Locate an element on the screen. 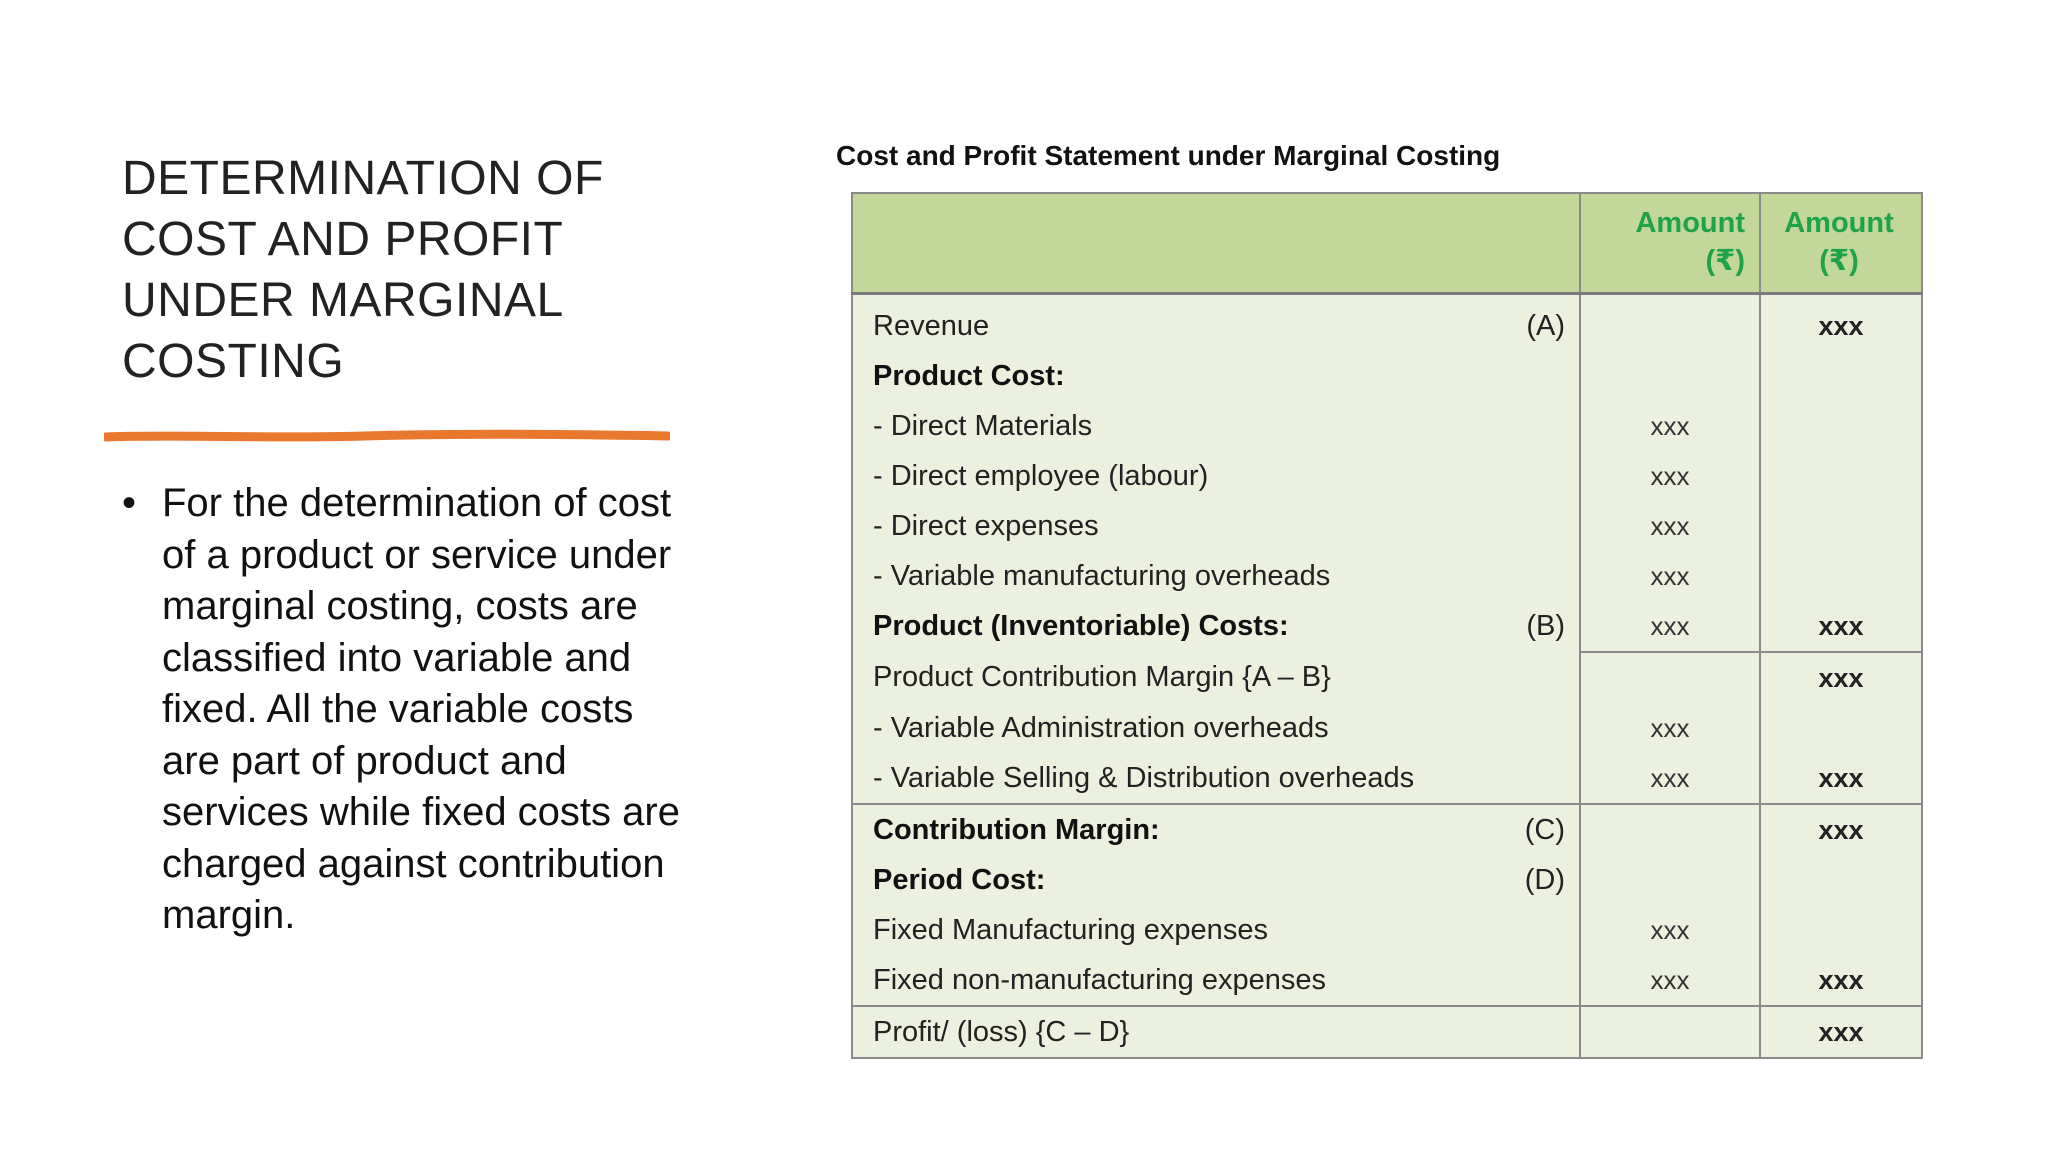 Image resolution: width=2048 pixels, height=1152 pixels. row-label: - Variable Administration overheads is located at coordinates (1101, 727).